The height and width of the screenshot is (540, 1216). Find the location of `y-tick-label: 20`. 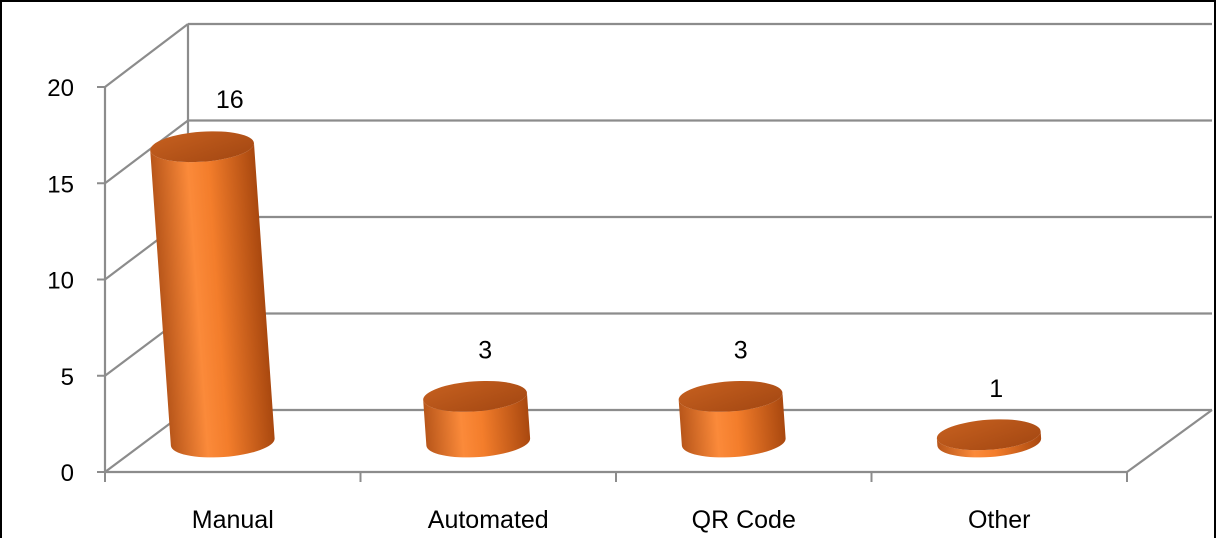

y-tick-label: 20 is located at coordinates (60, 88).